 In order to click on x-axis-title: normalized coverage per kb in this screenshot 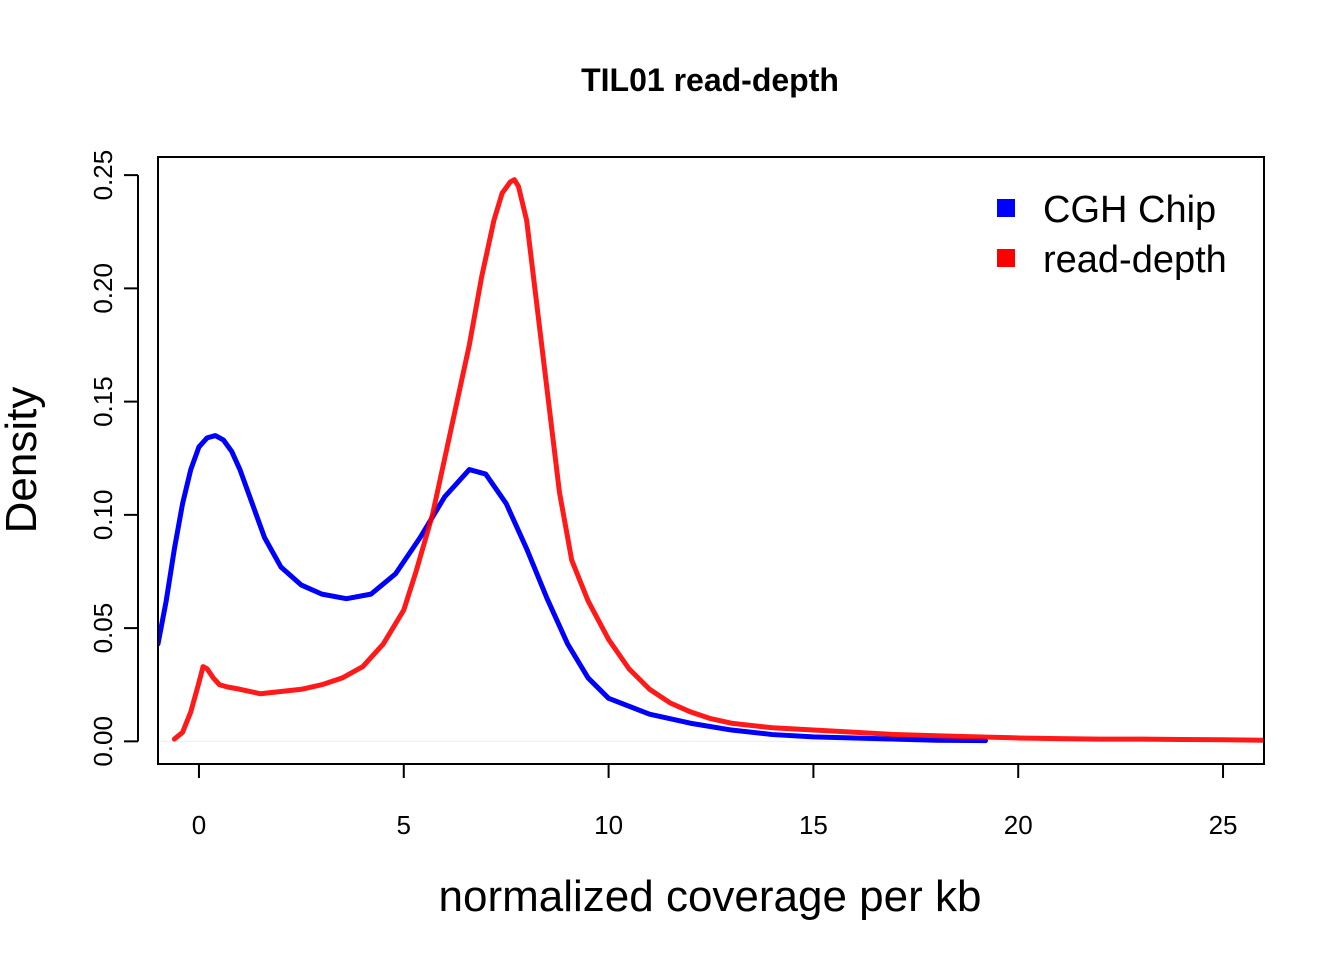, I will do `click(710, 896)`.